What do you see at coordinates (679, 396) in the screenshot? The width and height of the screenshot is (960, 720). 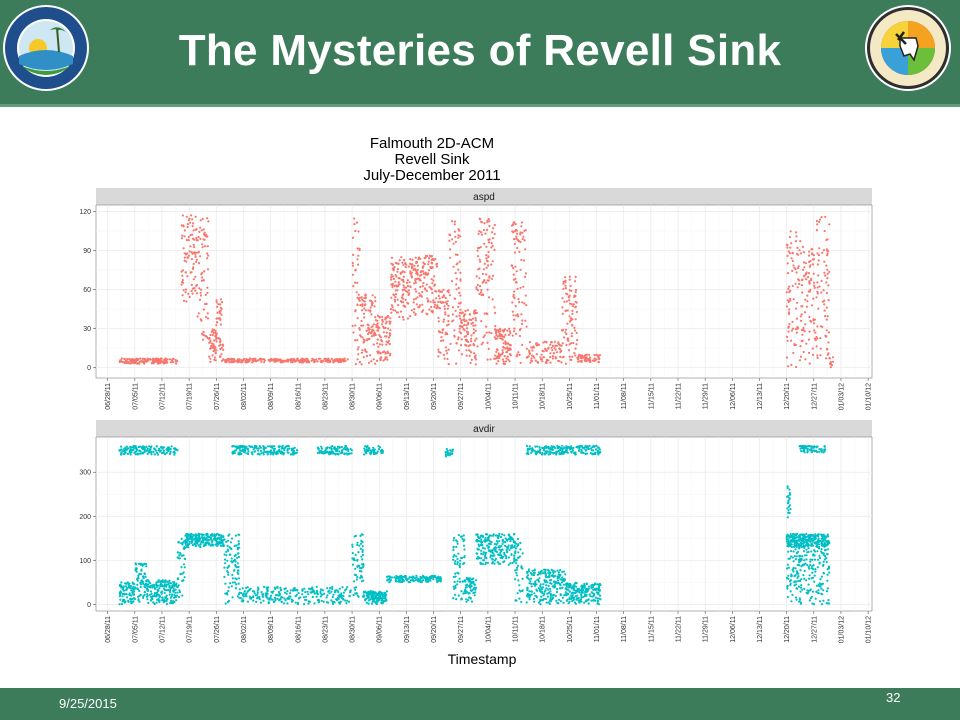 I see `x-tick-label: 11/22/11` at bounding box center [679, 396].